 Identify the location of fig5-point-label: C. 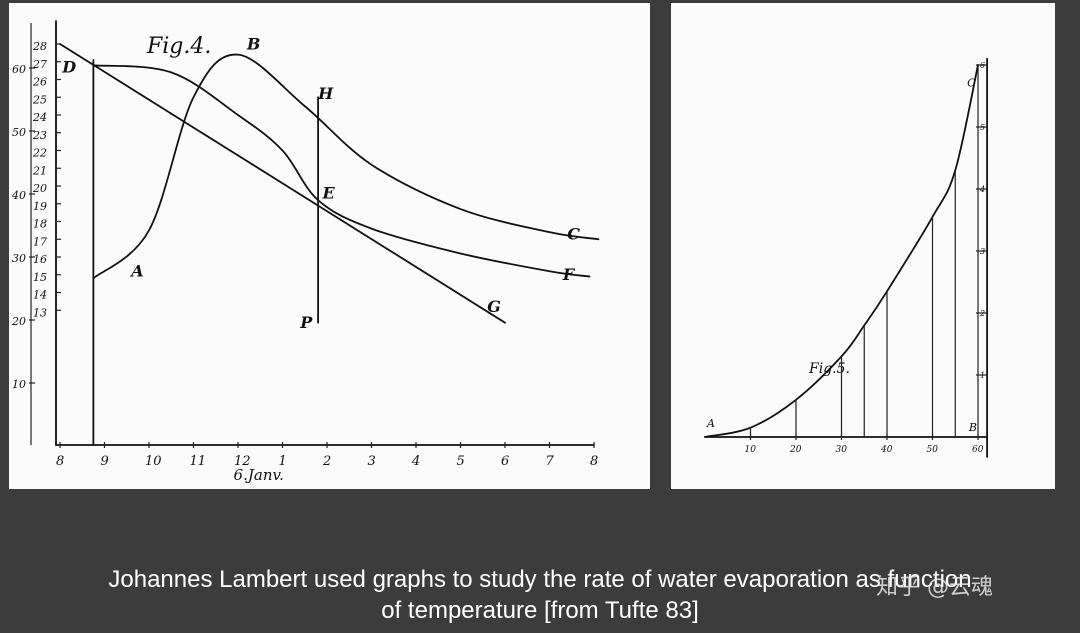
(971, 83).